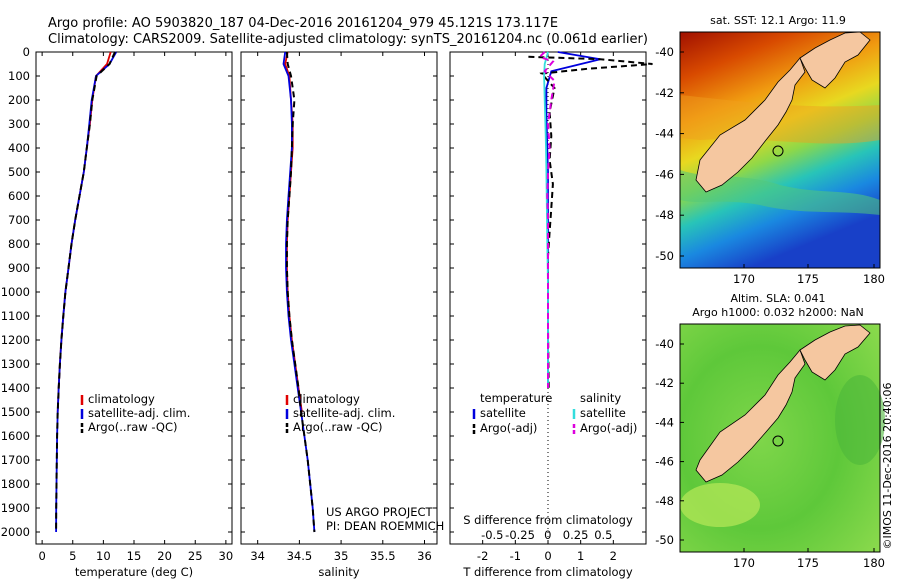  What do you see at coordinates (778, 312) in the screenshot?
I see `sla-map-title-2: Argo h1000: 0.032 h2000: NaN` at bounding box center [778, 312].